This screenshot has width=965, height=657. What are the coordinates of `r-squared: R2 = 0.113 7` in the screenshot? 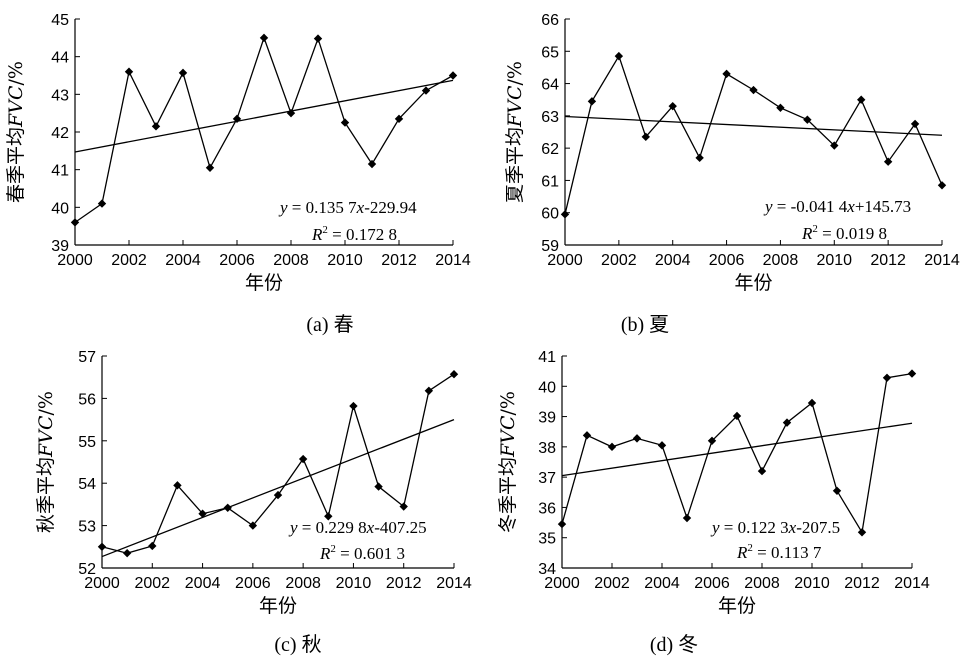 It's located at (779, 552).